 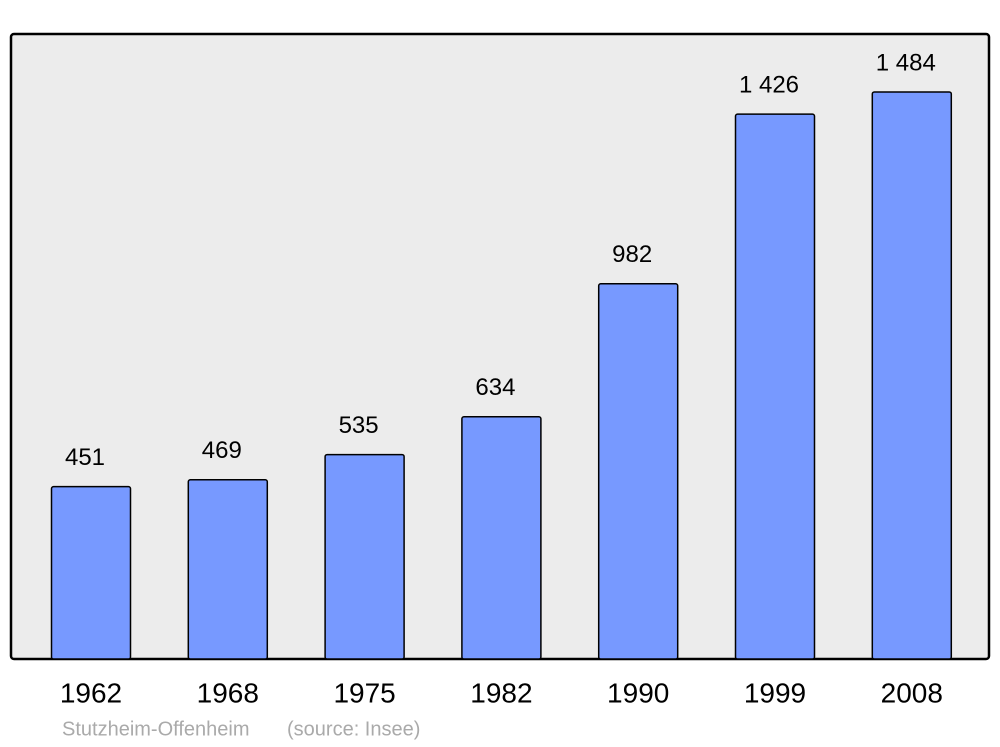 I want to click on value-label: 469, so click(x=222, y=450).